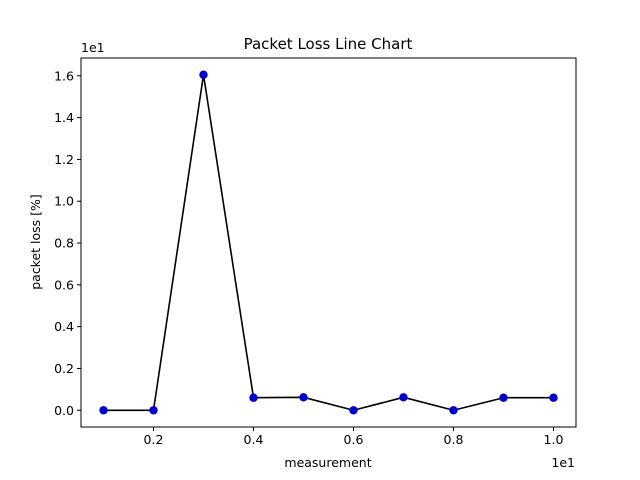 This screenshot has width=640, height=480. I want to click on x-tick-label: 0.2, so click(154, 439).